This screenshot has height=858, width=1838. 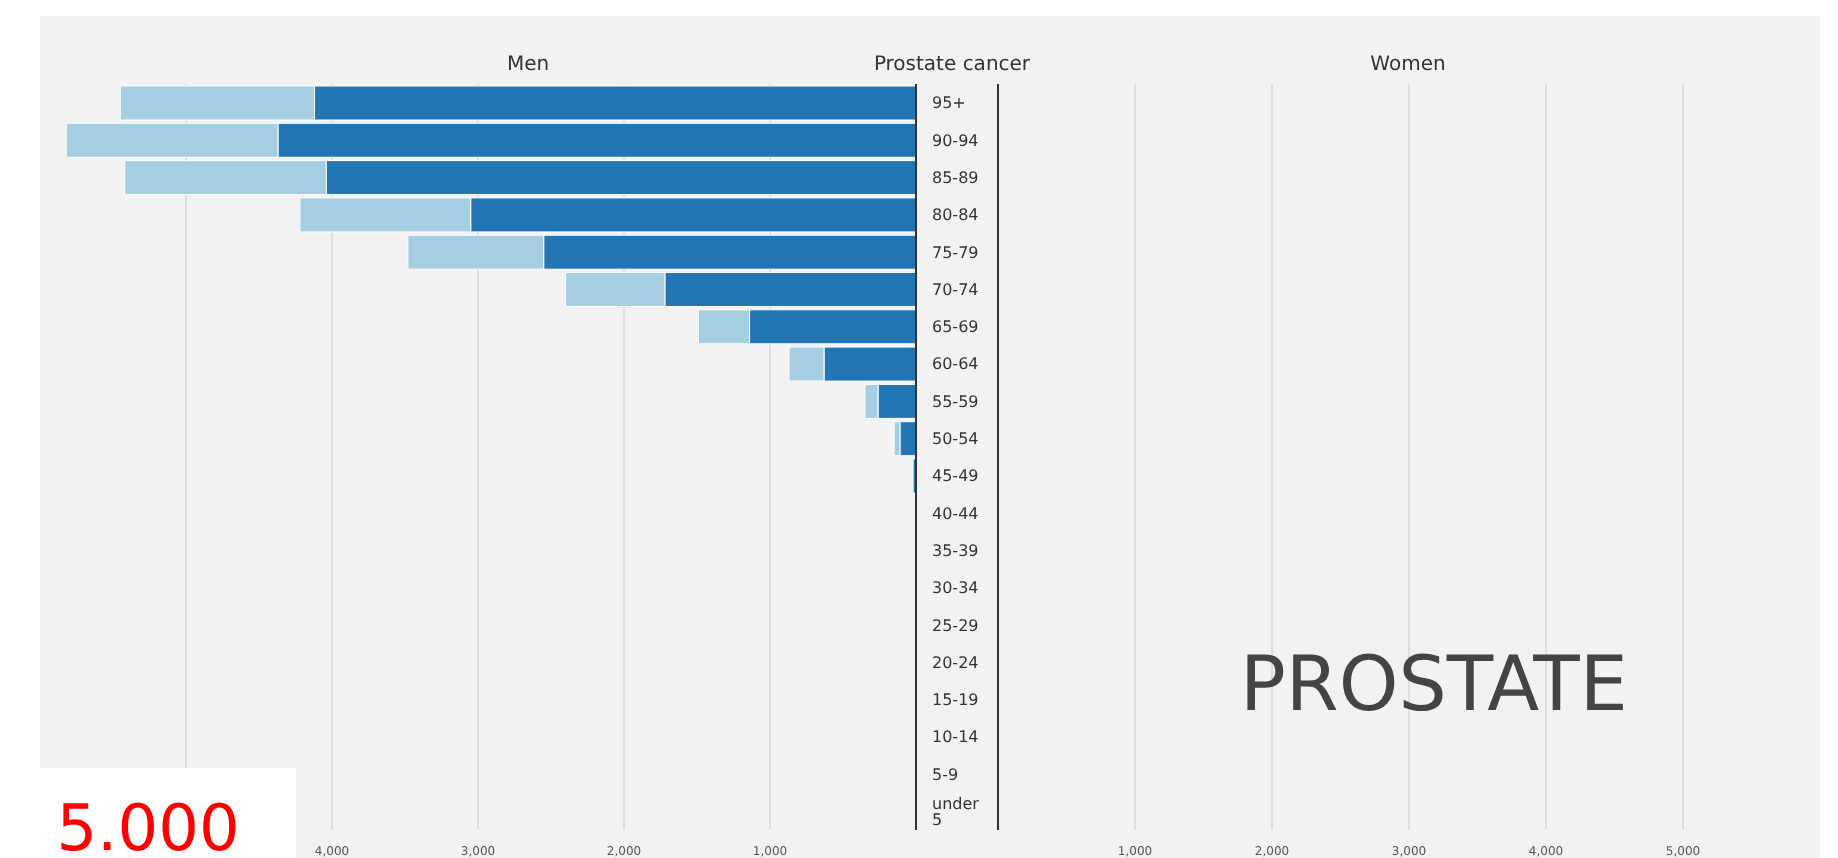 I want to click on y-tick-label: 10-14, so click(x=955, y=737).